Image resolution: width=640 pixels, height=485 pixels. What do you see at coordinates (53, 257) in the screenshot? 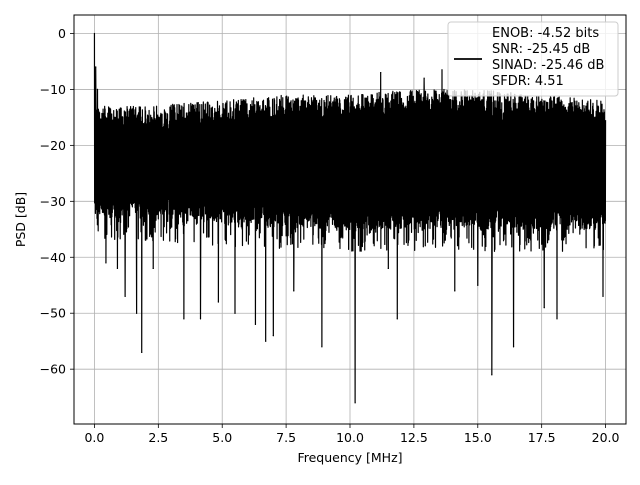
I see `y-tick-label: −40` at bounding box center [53, 257].